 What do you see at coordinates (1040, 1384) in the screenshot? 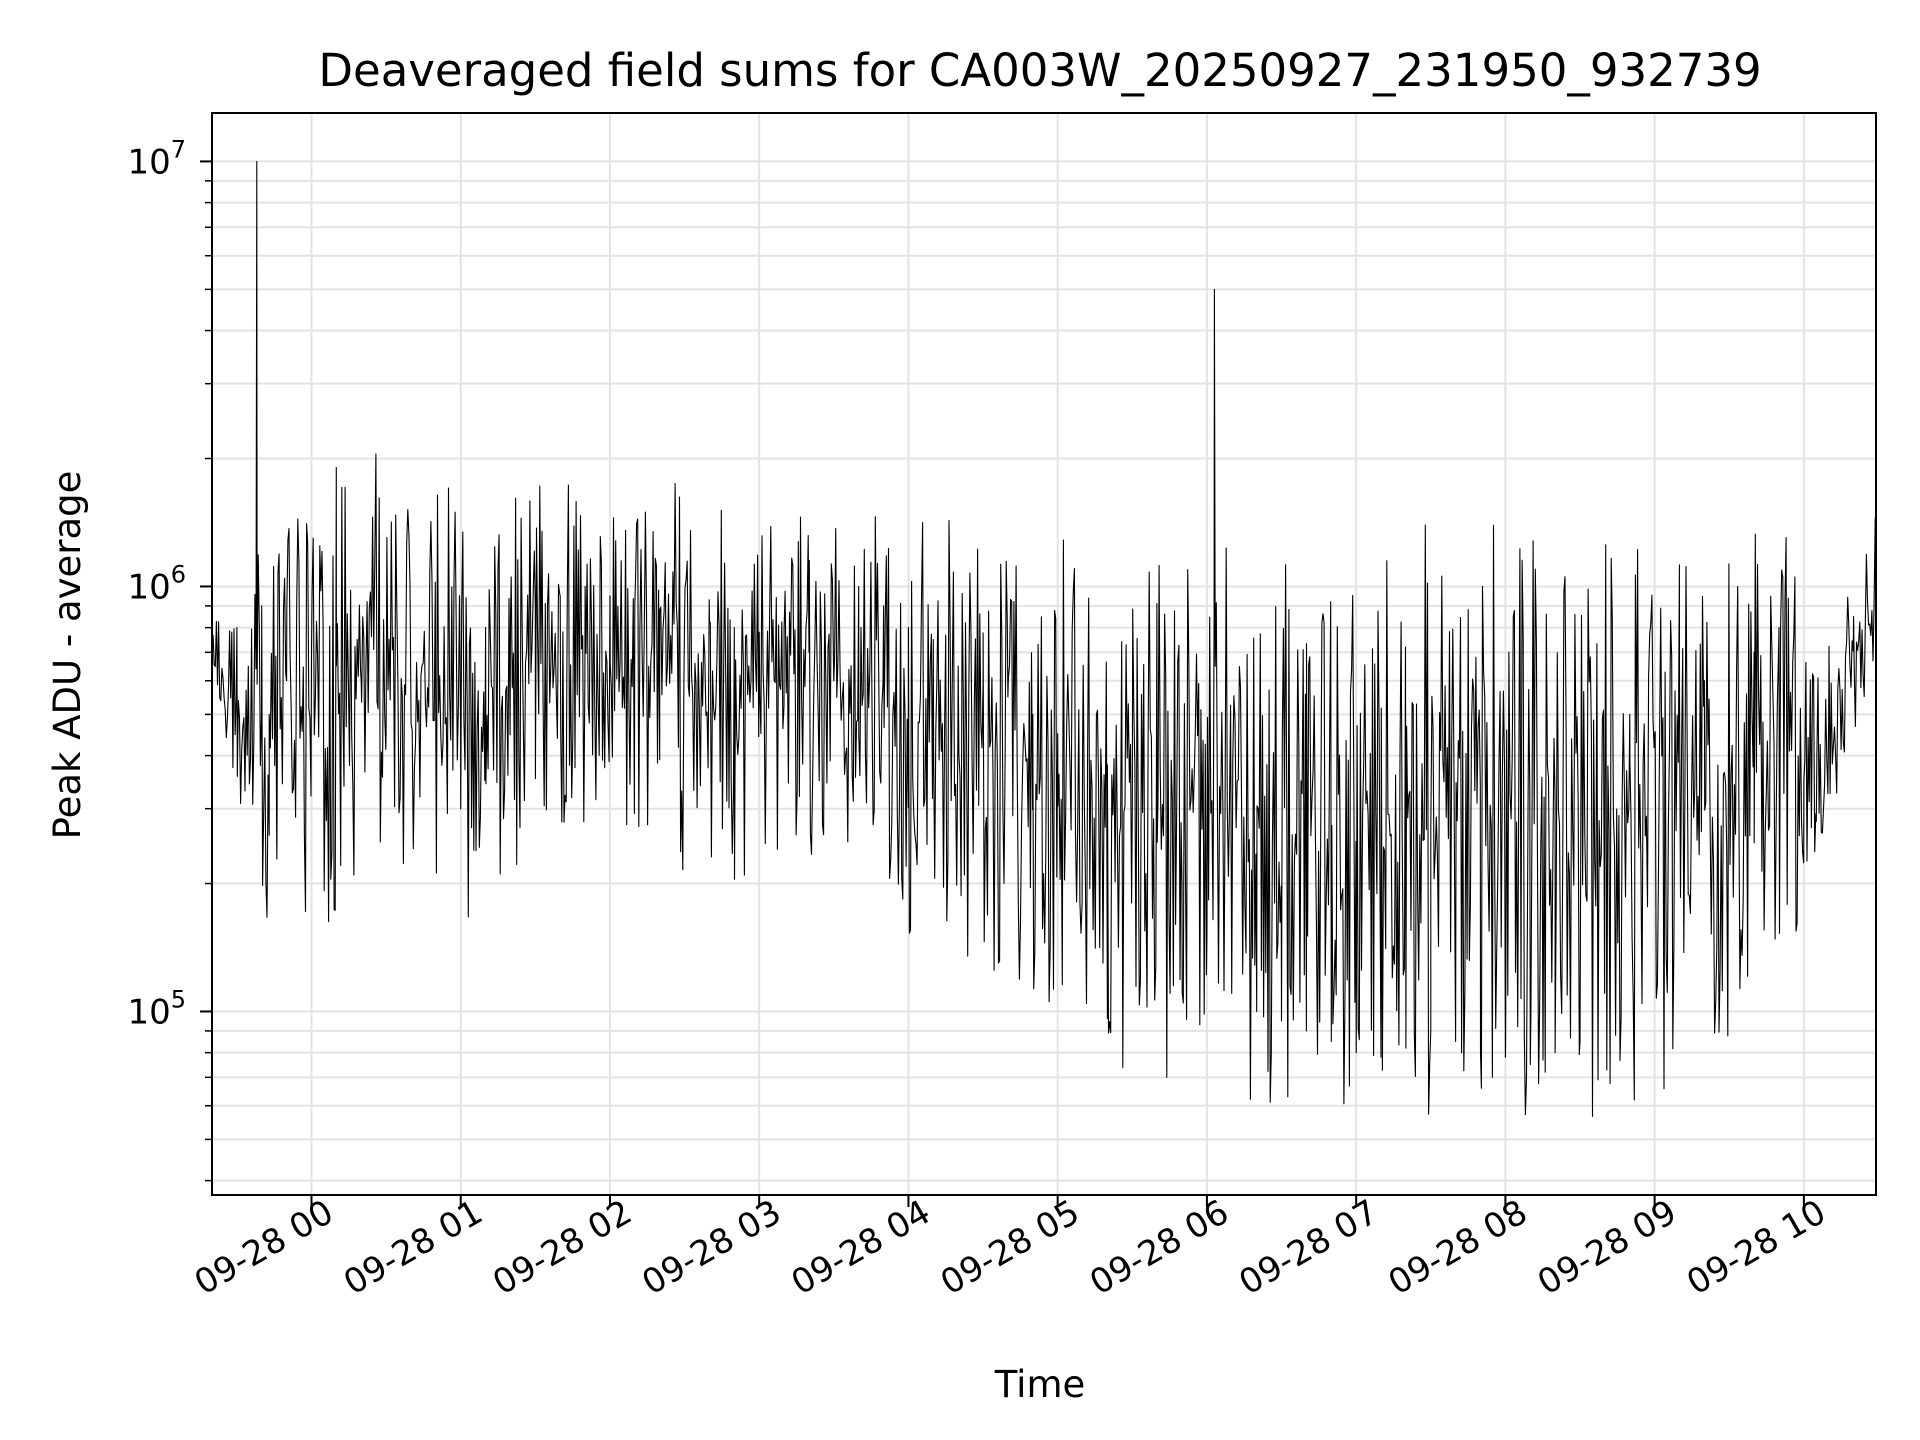
I see `x-axis-label: Time` at bounding box center [1040, 1384].